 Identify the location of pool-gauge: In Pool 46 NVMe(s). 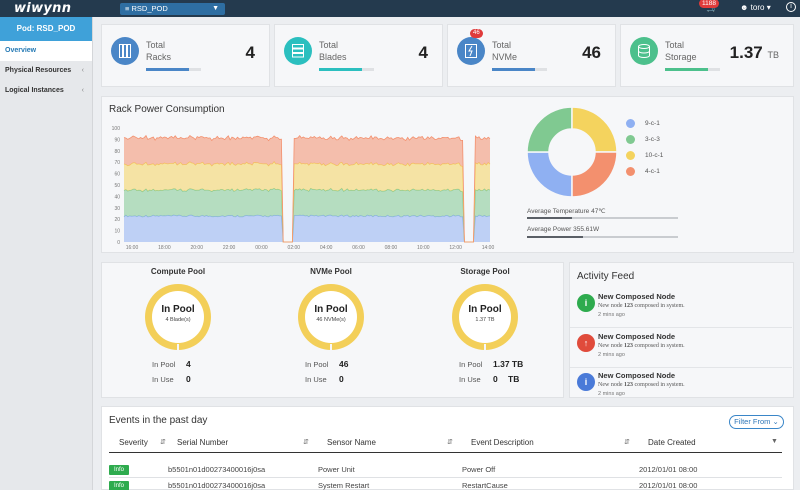
(331, 317).